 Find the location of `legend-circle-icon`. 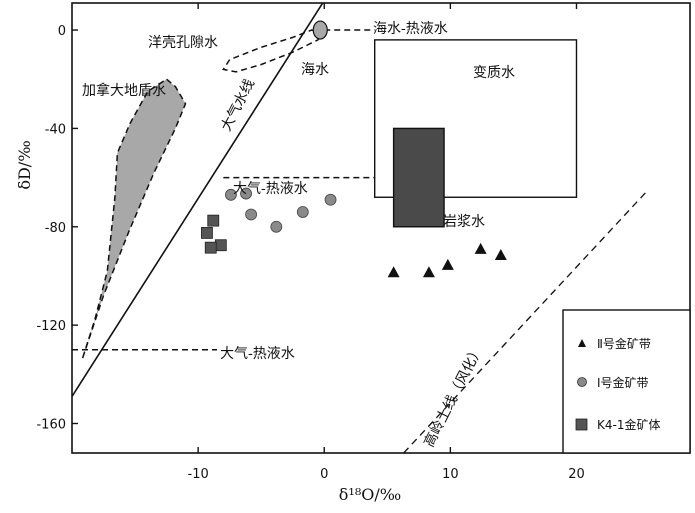

legend-circle-icon is located at coordinates (582, 382).